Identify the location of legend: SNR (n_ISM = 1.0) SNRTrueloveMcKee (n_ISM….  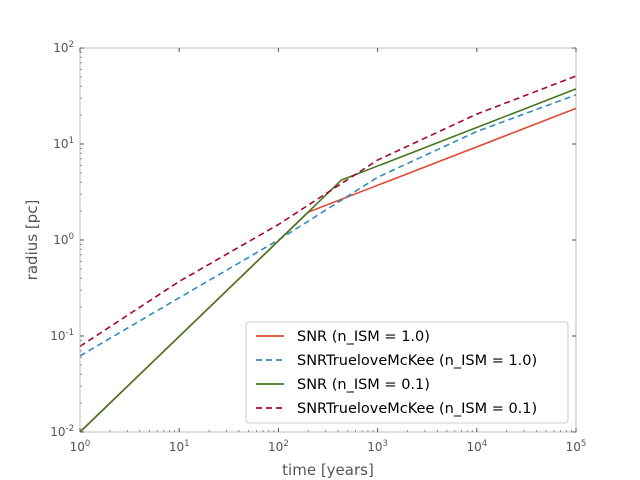
(407, 372).